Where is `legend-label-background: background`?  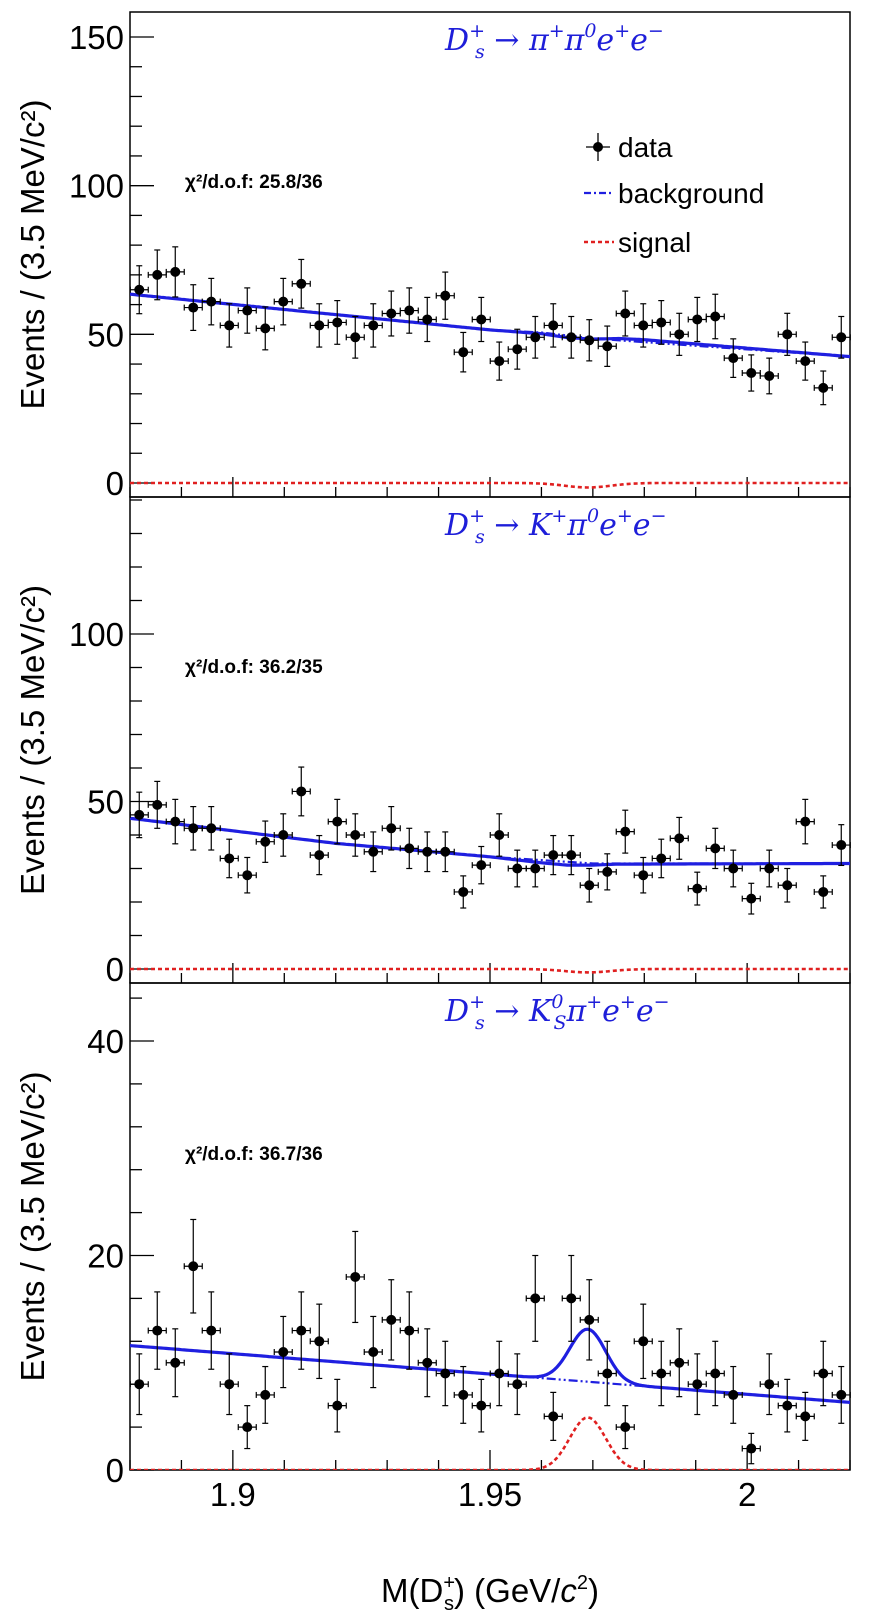
legend-label-background: background is located at coordinates (691, 193).